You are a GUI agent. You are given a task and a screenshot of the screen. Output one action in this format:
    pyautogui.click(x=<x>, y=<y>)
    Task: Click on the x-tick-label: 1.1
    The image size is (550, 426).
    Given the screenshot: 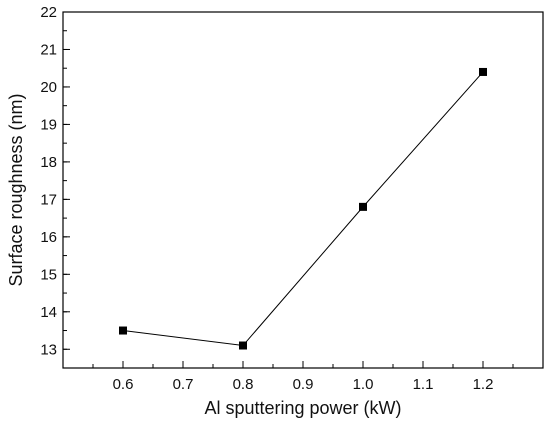 What is the action you would take?
    pyautogui.click(x=423, y=384)
    